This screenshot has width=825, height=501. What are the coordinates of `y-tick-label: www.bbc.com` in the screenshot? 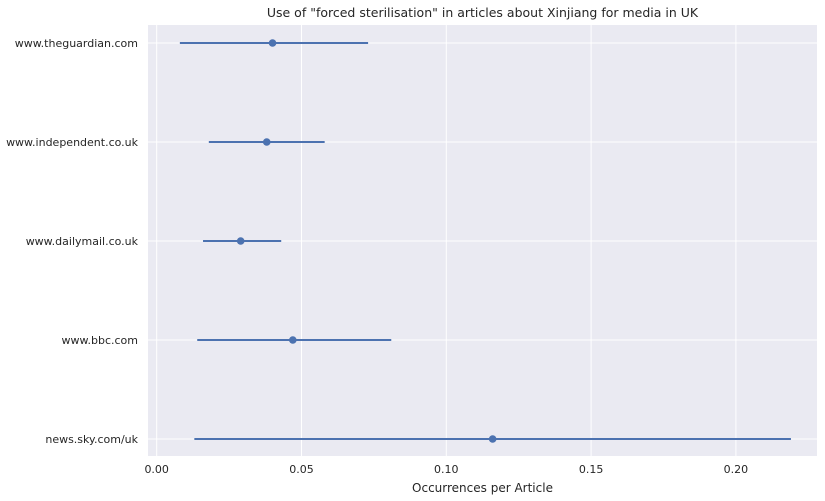 It's located at (100, 340).